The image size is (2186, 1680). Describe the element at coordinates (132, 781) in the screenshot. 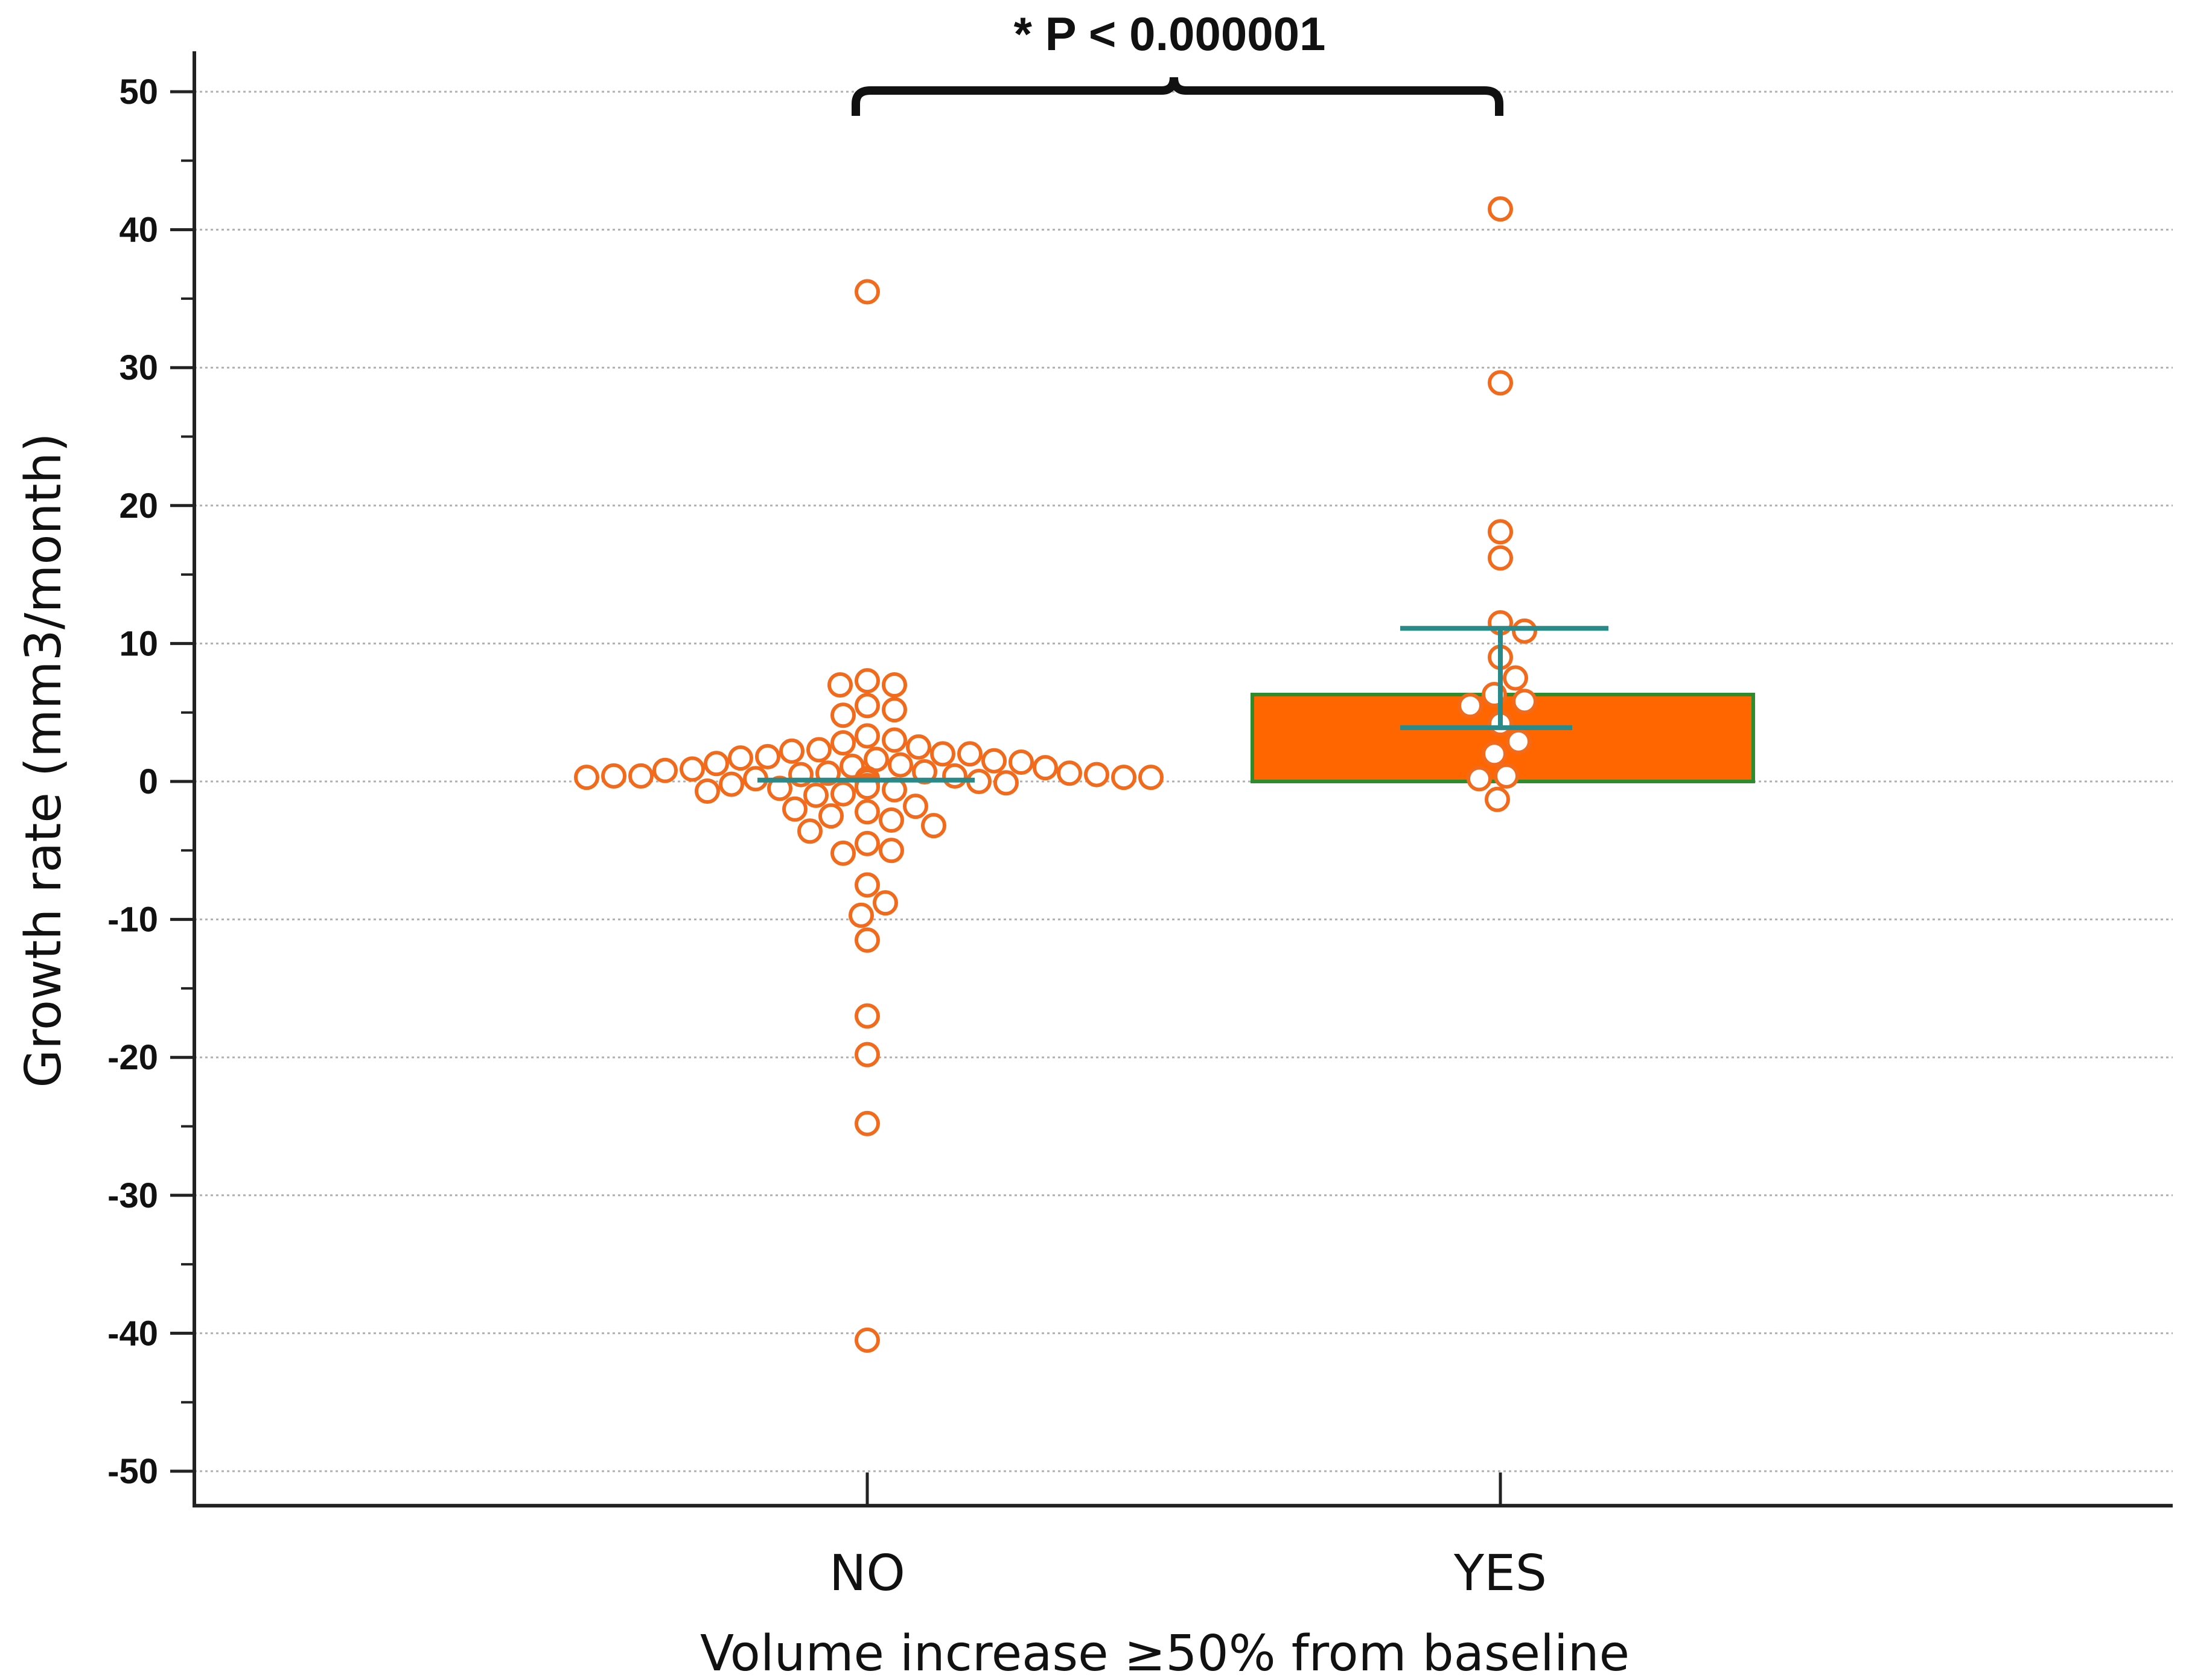

I see `y-tick-labels: 50 40 30 20 10 0 -10 -20 -30 -40 -50` at that location.